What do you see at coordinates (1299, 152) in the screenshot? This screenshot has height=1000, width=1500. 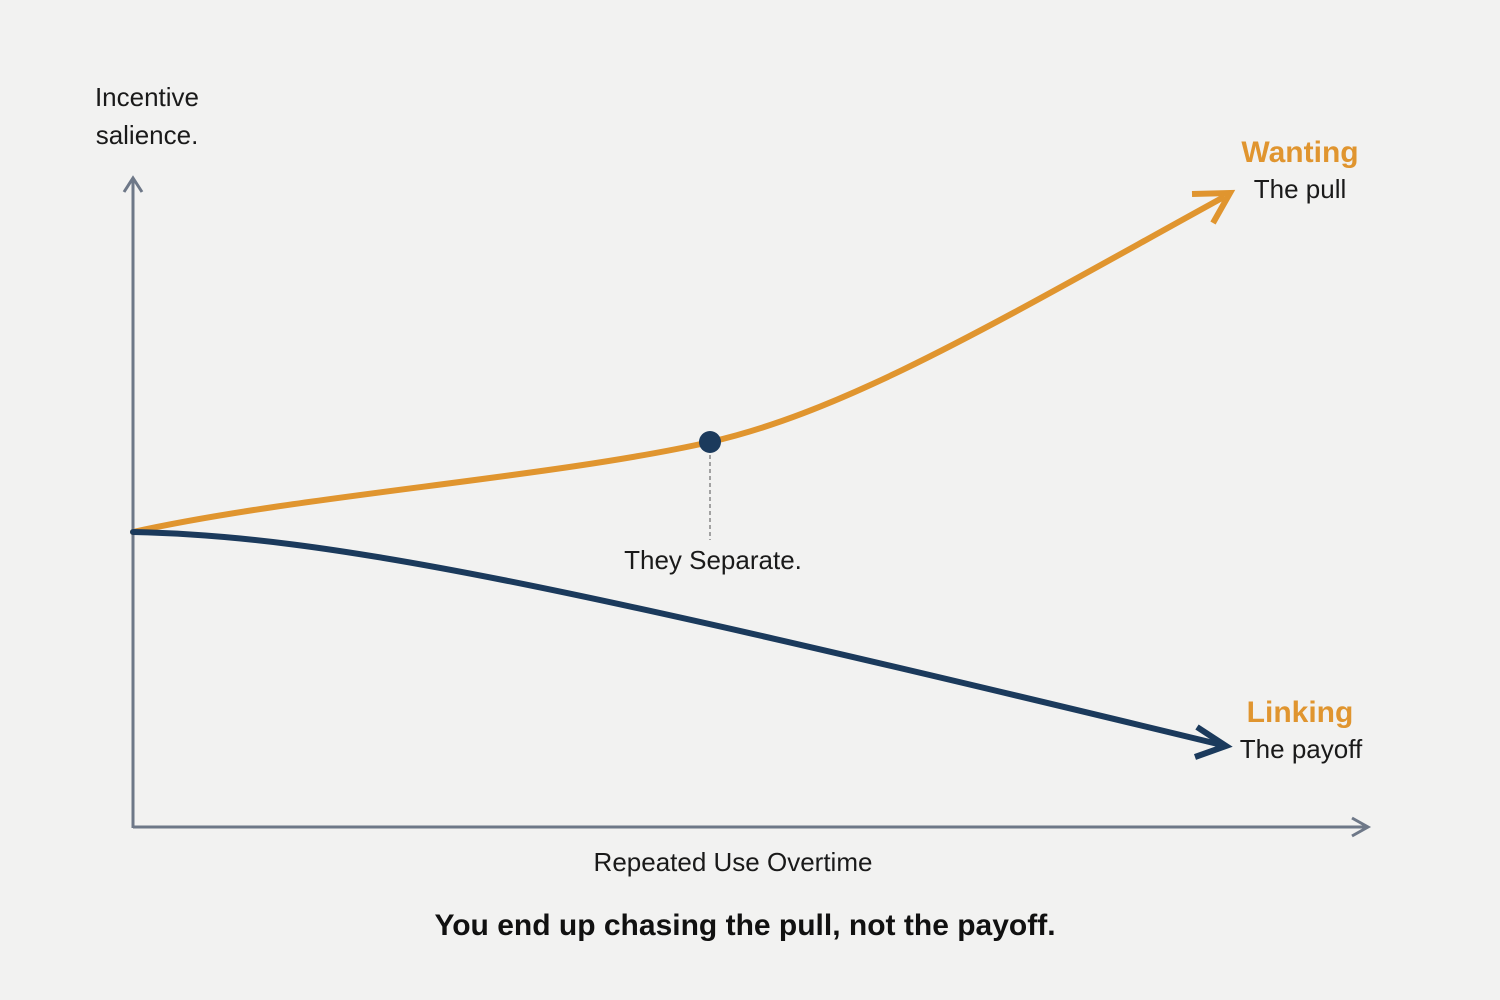 I see `curve-title: Wanting` at bounding box center [1299, 152].